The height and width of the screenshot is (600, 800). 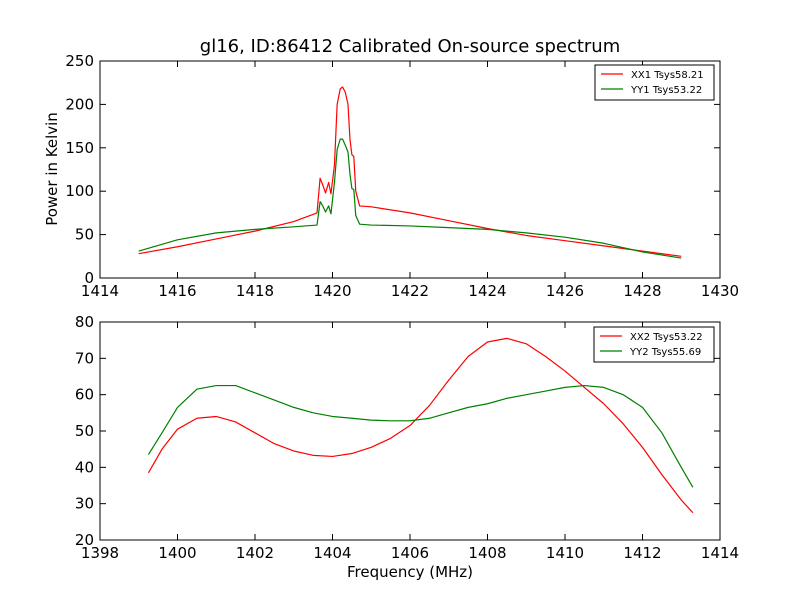 I want to click on legend: XX1 Tsys58.21 YY1 Tsys53.22, so click(x=654, y=82).